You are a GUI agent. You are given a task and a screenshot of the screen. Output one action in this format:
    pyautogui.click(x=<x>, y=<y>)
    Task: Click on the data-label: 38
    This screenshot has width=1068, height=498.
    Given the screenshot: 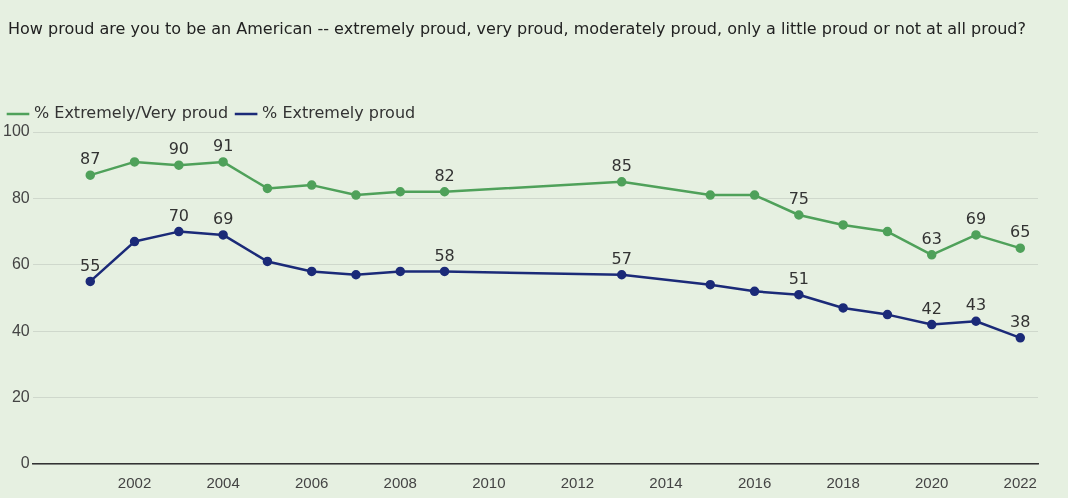 What is the action you would take?
    pyautogui.click(x=1020, y=321)
    